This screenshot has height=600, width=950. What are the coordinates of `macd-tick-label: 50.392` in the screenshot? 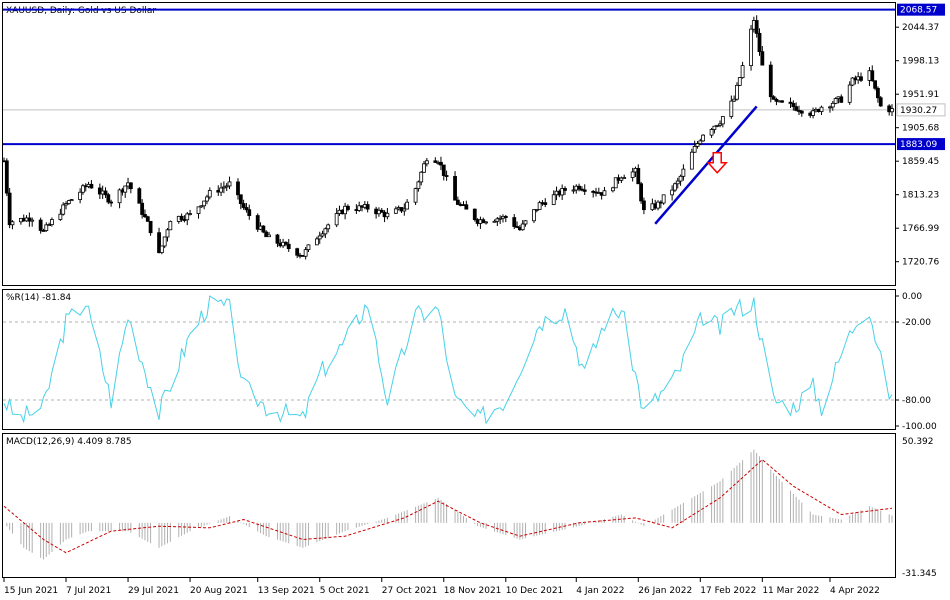 It's located at (918, 442).